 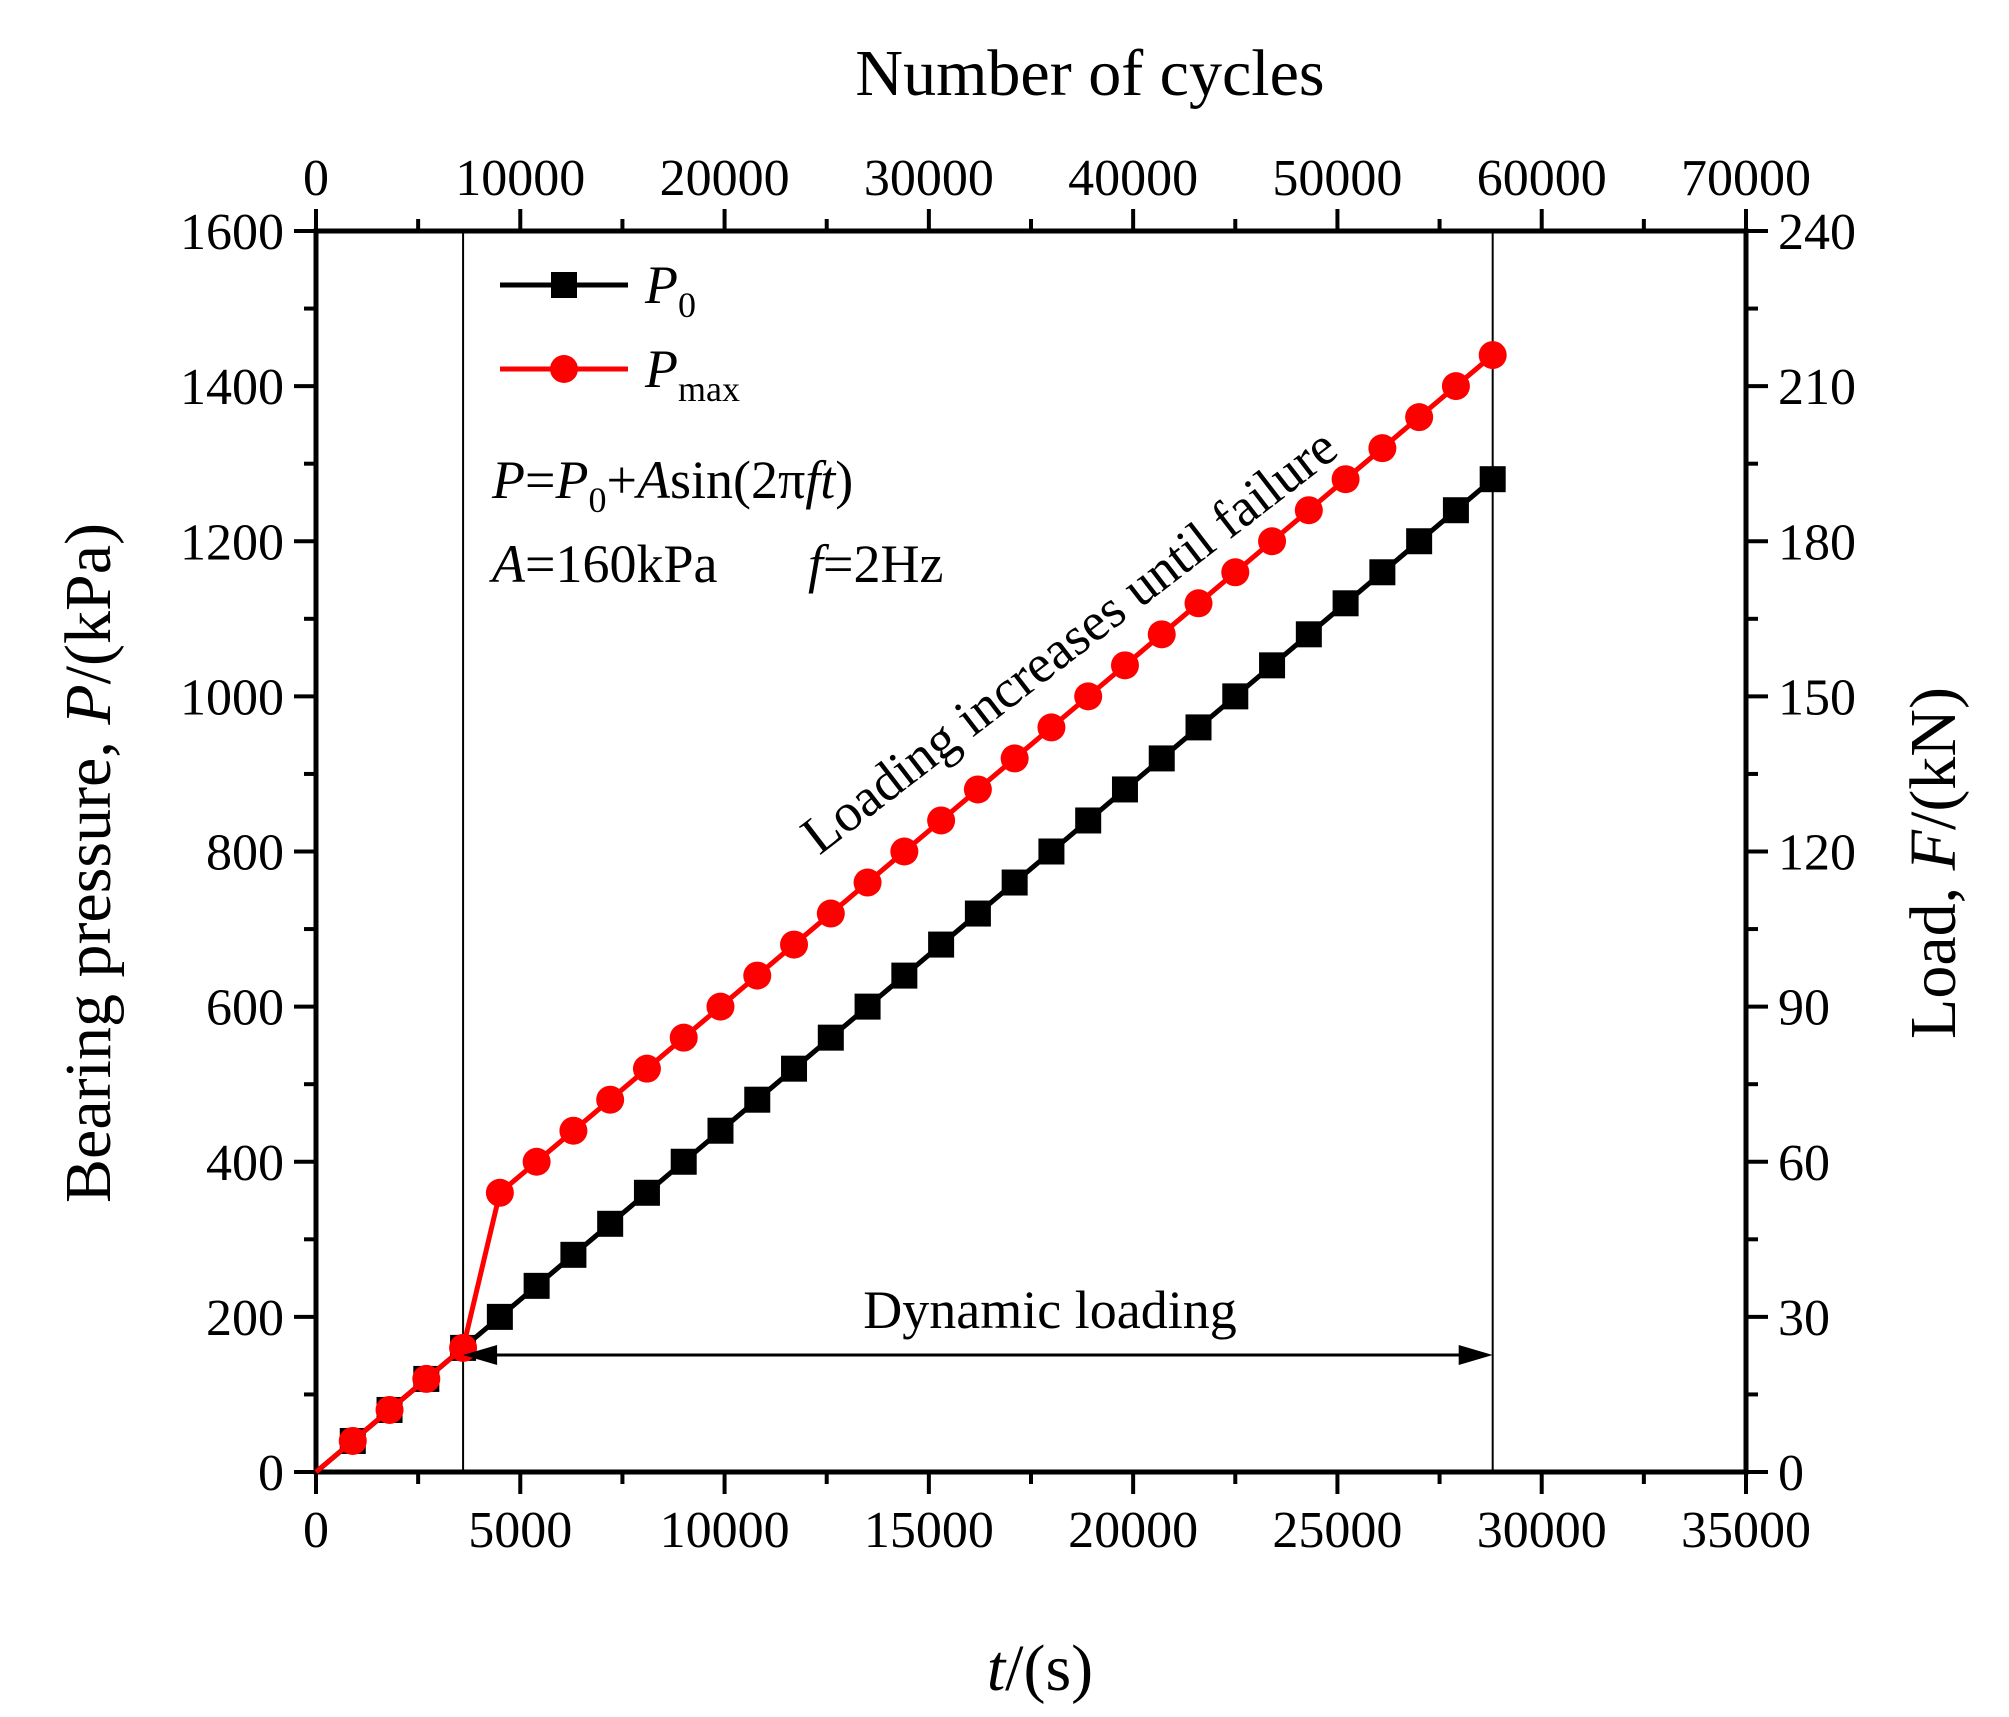 I want to click on dynamic-loading-span, so click(x=978, y=1355).